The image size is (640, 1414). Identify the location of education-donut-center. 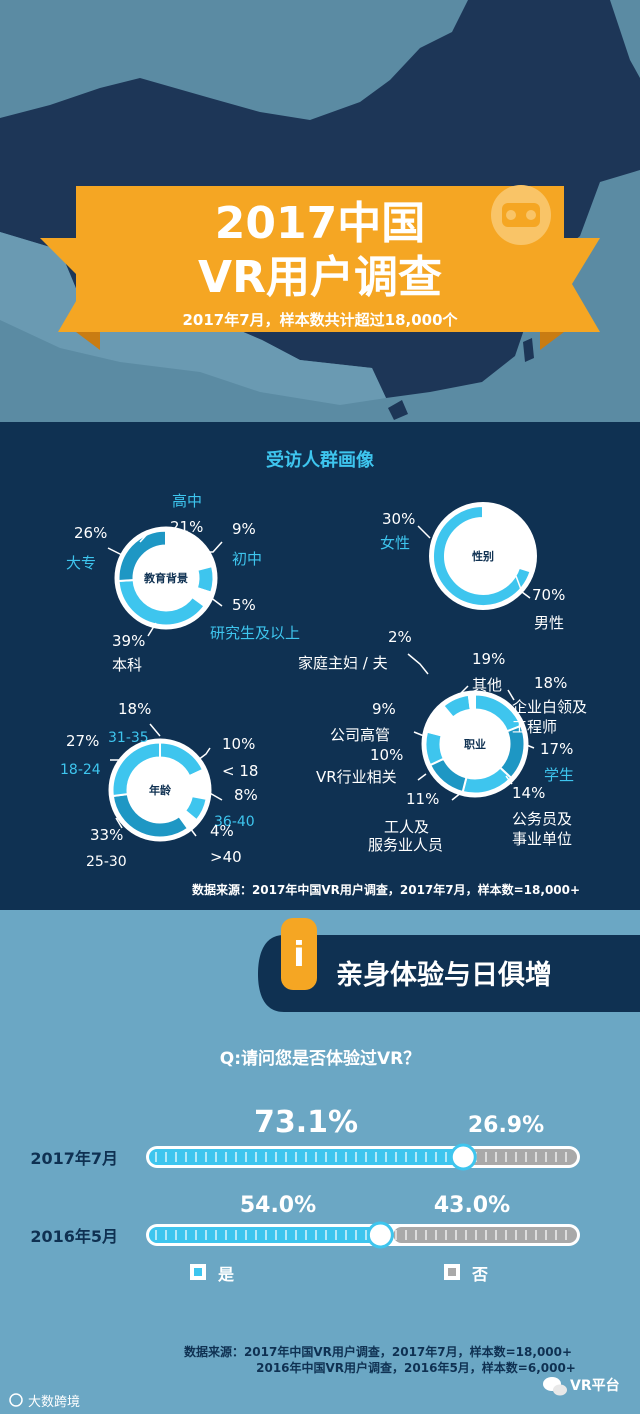
(166, 578).